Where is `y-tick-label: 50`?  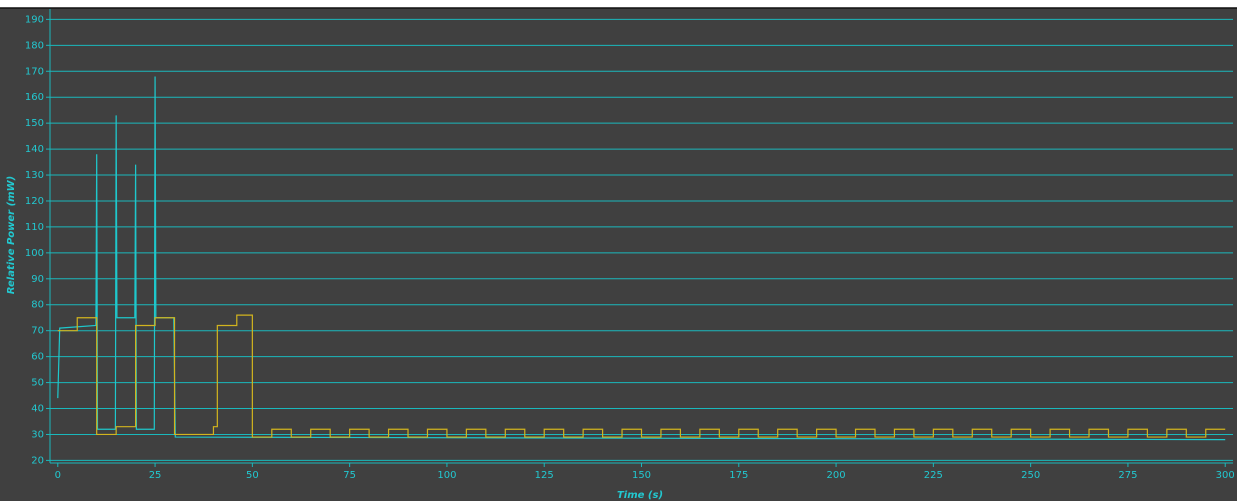
y-tick-label: 50 is located at coordinates (37, 383).